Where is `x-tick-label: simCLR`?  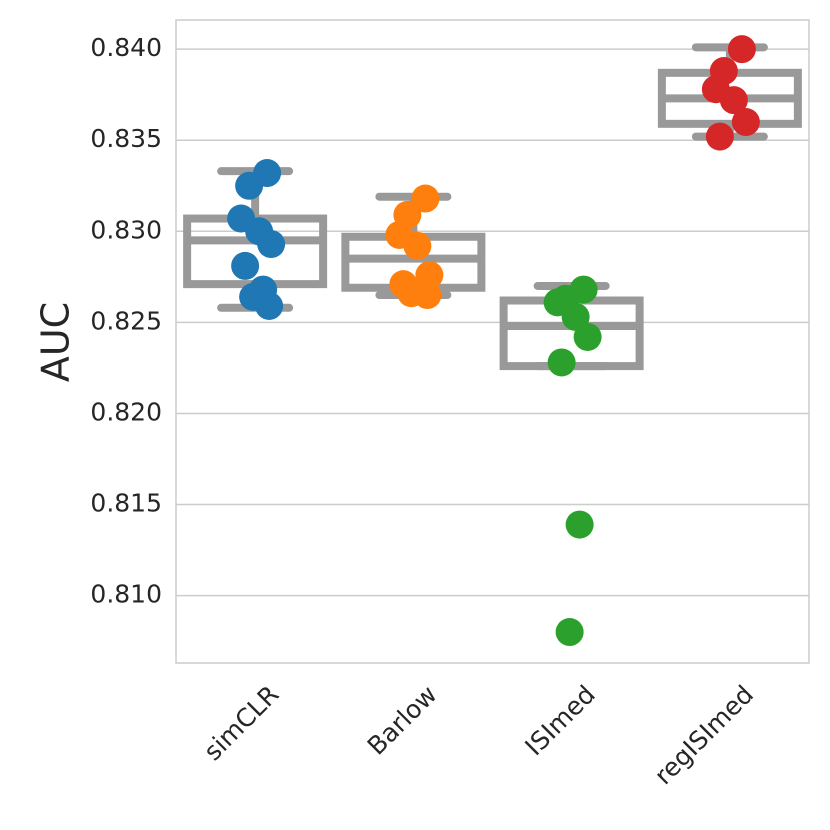 x-tick-label: simCLR is located at coordinates (241, 723).